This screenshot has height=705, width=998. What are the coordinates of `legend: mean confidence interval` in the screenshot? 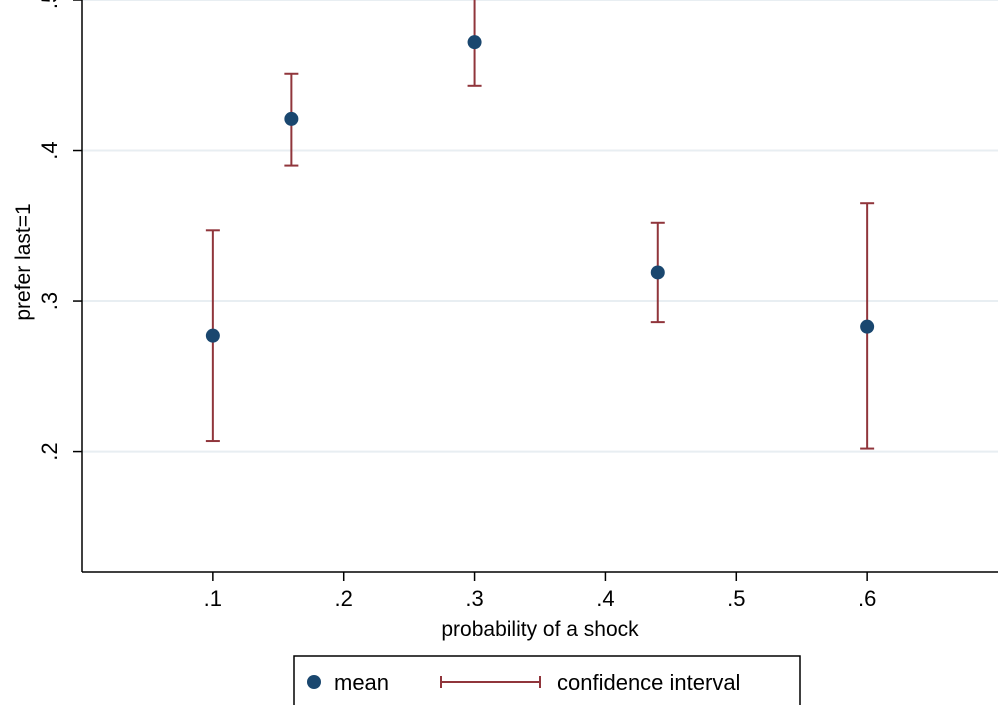 It's located at (547, 680).